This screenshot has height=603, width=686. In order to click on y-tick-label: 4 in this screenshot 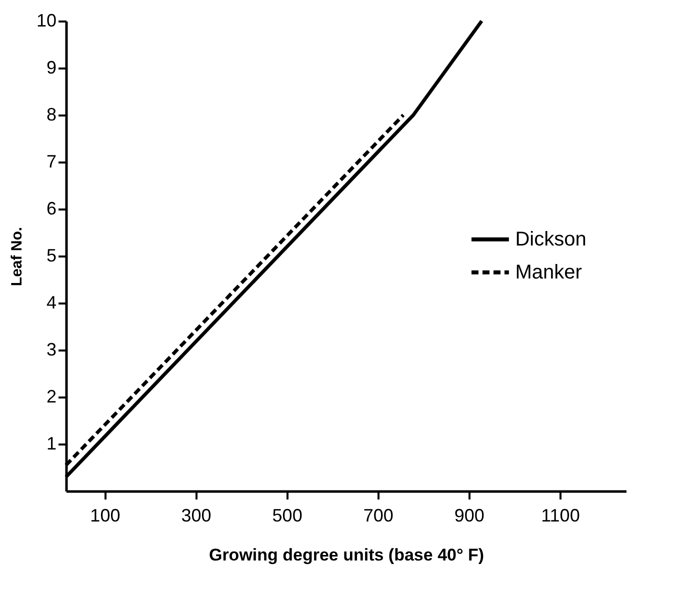, I will do `click(51, 302)`.